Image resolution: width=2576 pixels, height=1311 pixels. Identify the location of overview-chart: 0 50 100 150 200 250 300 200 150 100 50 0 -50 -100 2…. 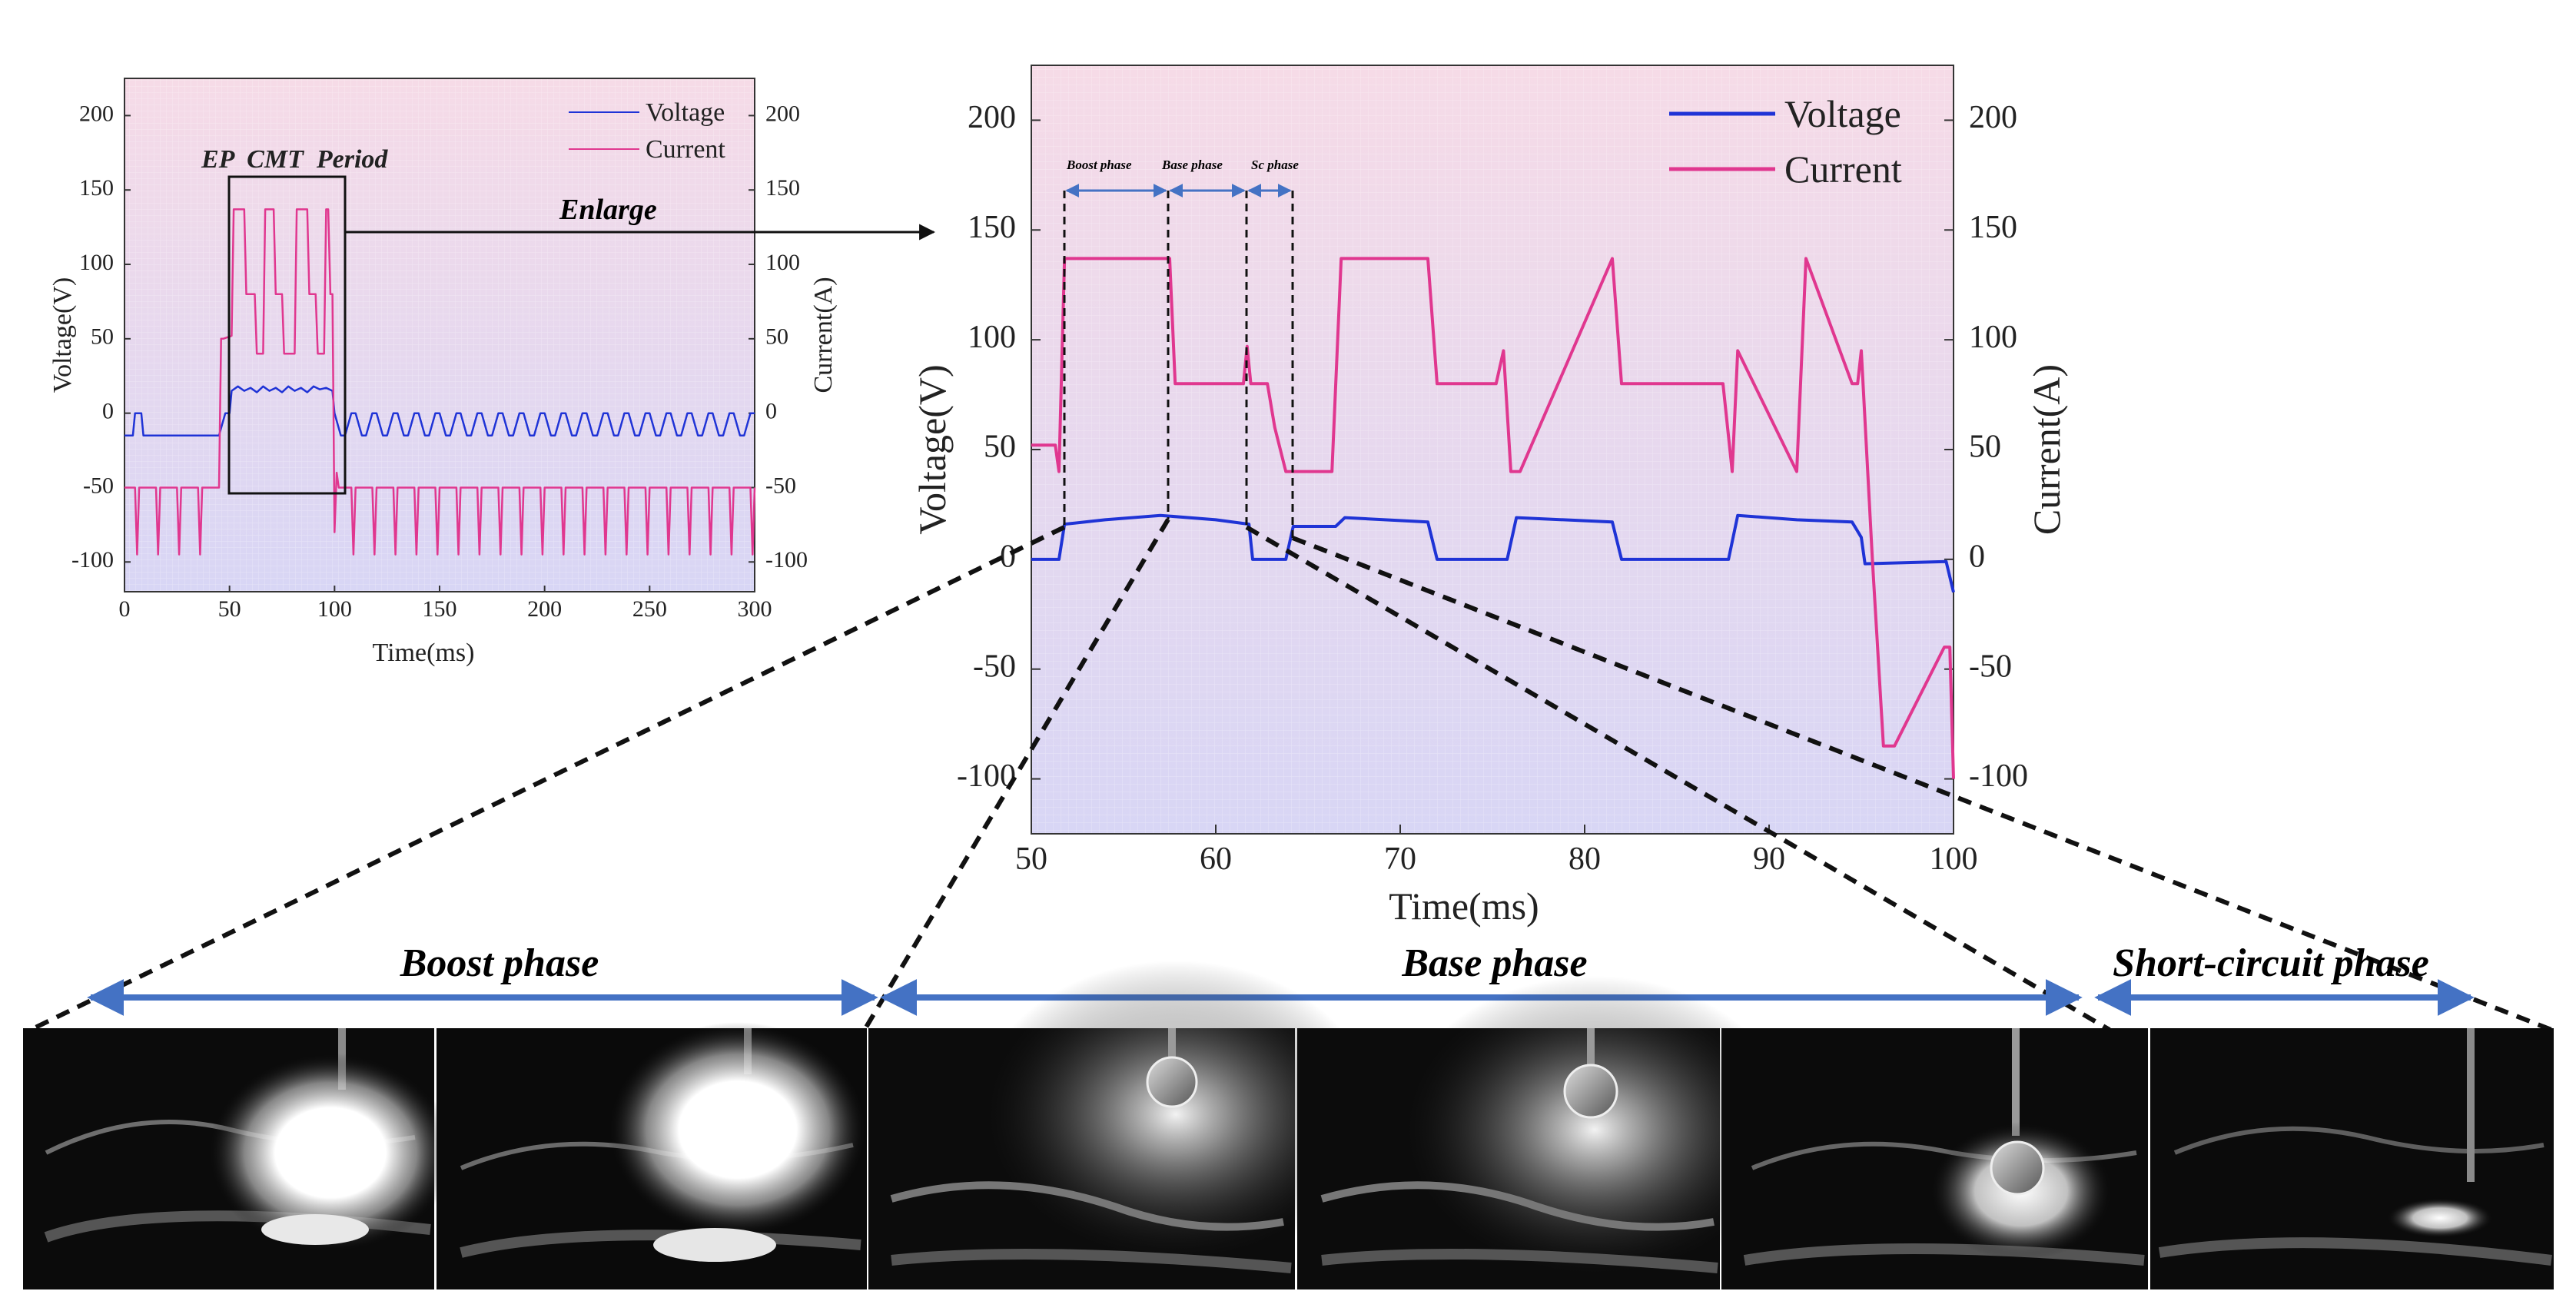
(443, 372).